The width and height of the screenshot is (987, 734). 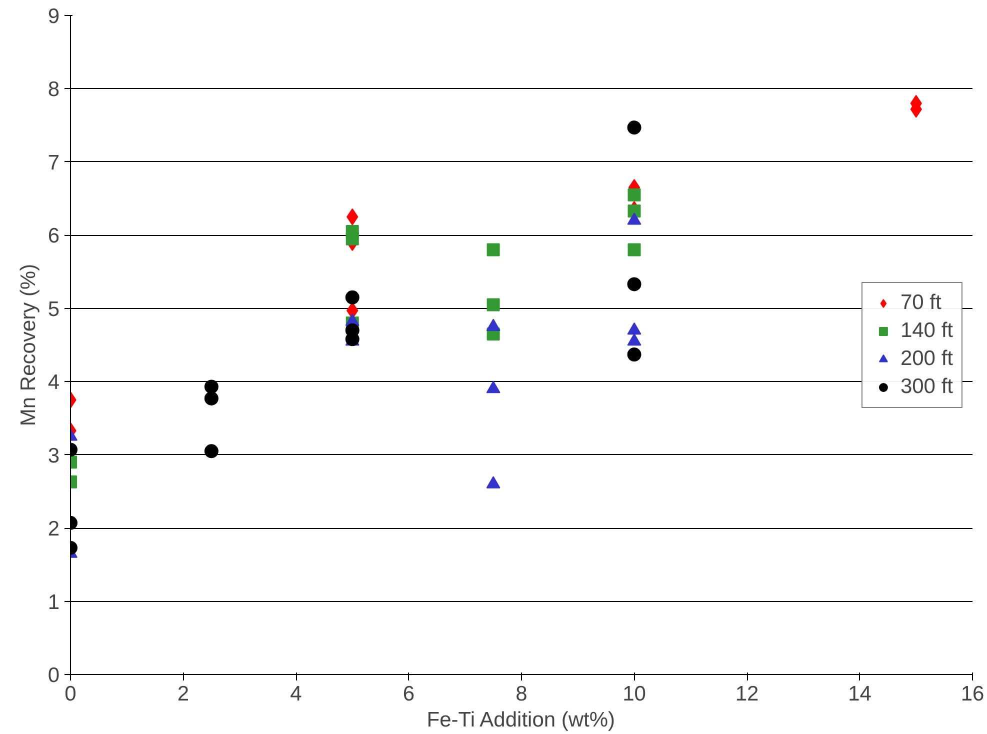 I want to click on x-tick-label: 6, so click(x=408, y=694).